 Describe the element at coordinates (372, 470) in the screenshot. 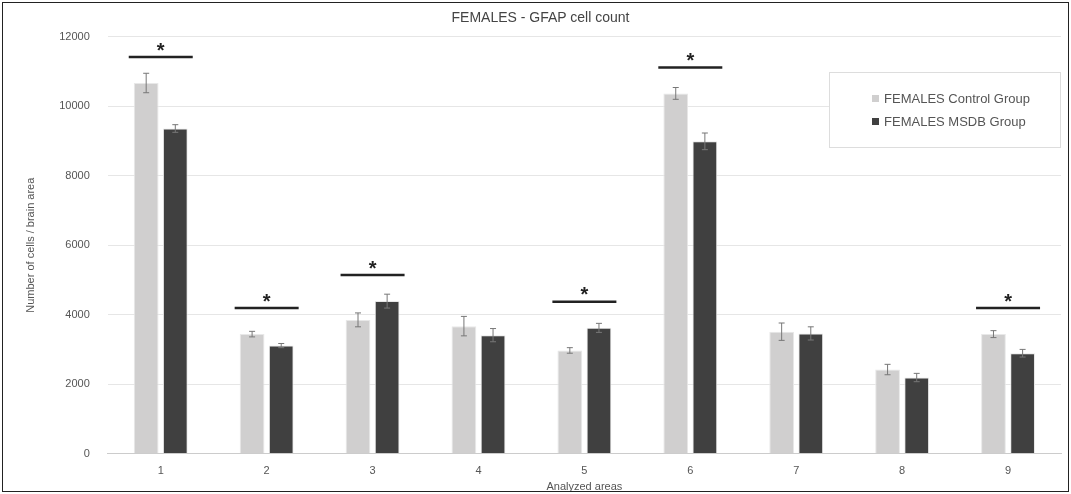

I see `x-tick-label: 3` at that location.